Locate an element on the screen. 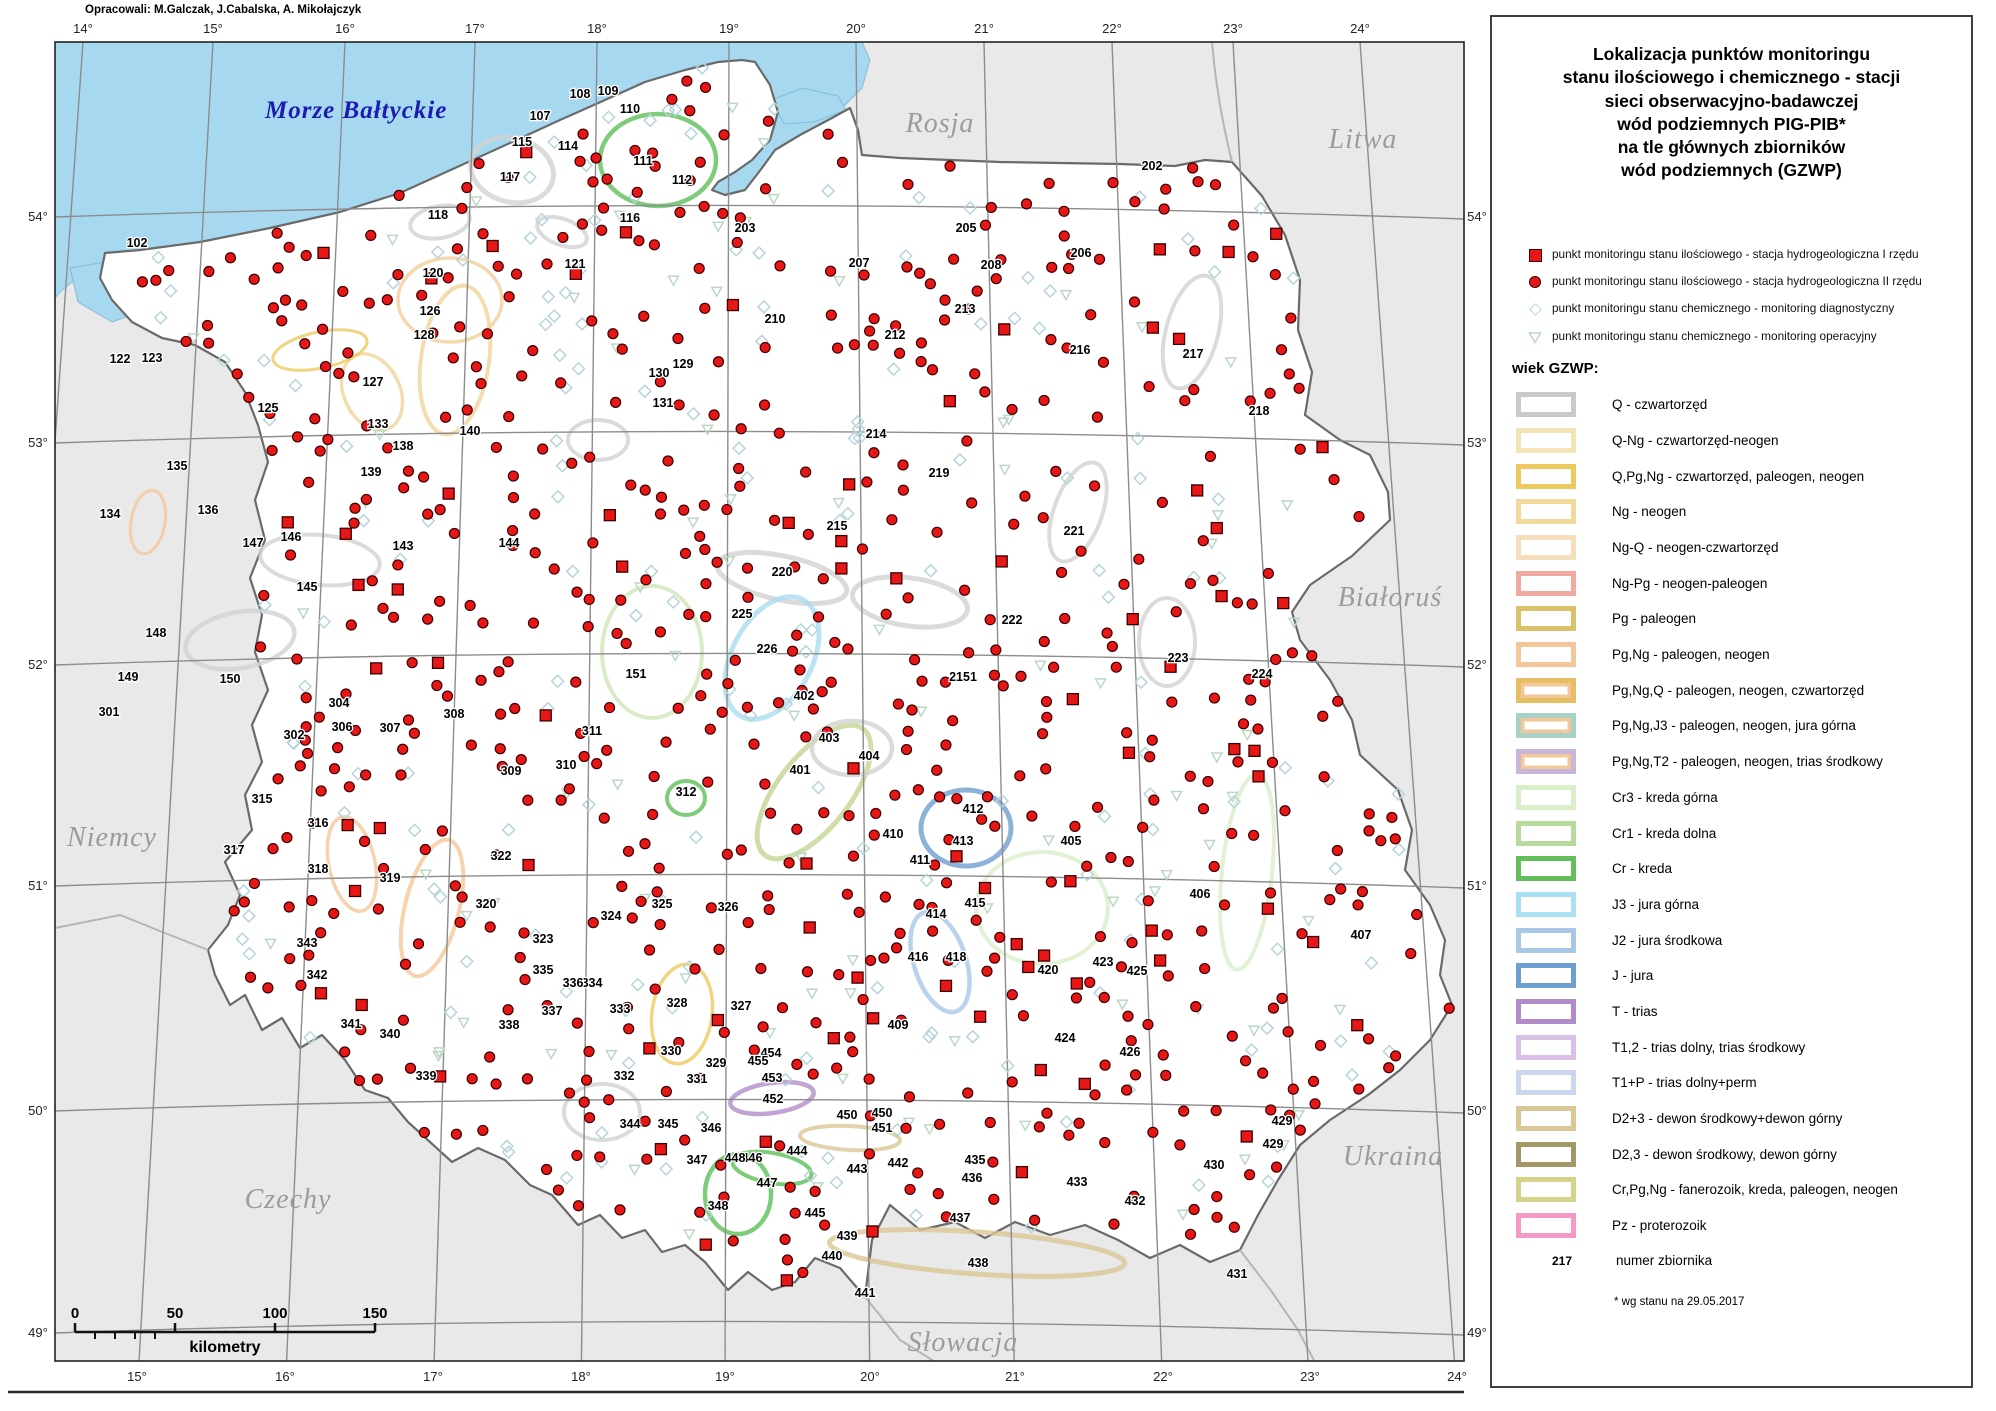 The image size is (1996, 1411). reservoir-number-sample: 217 is located at coordinates (1562, 1260).